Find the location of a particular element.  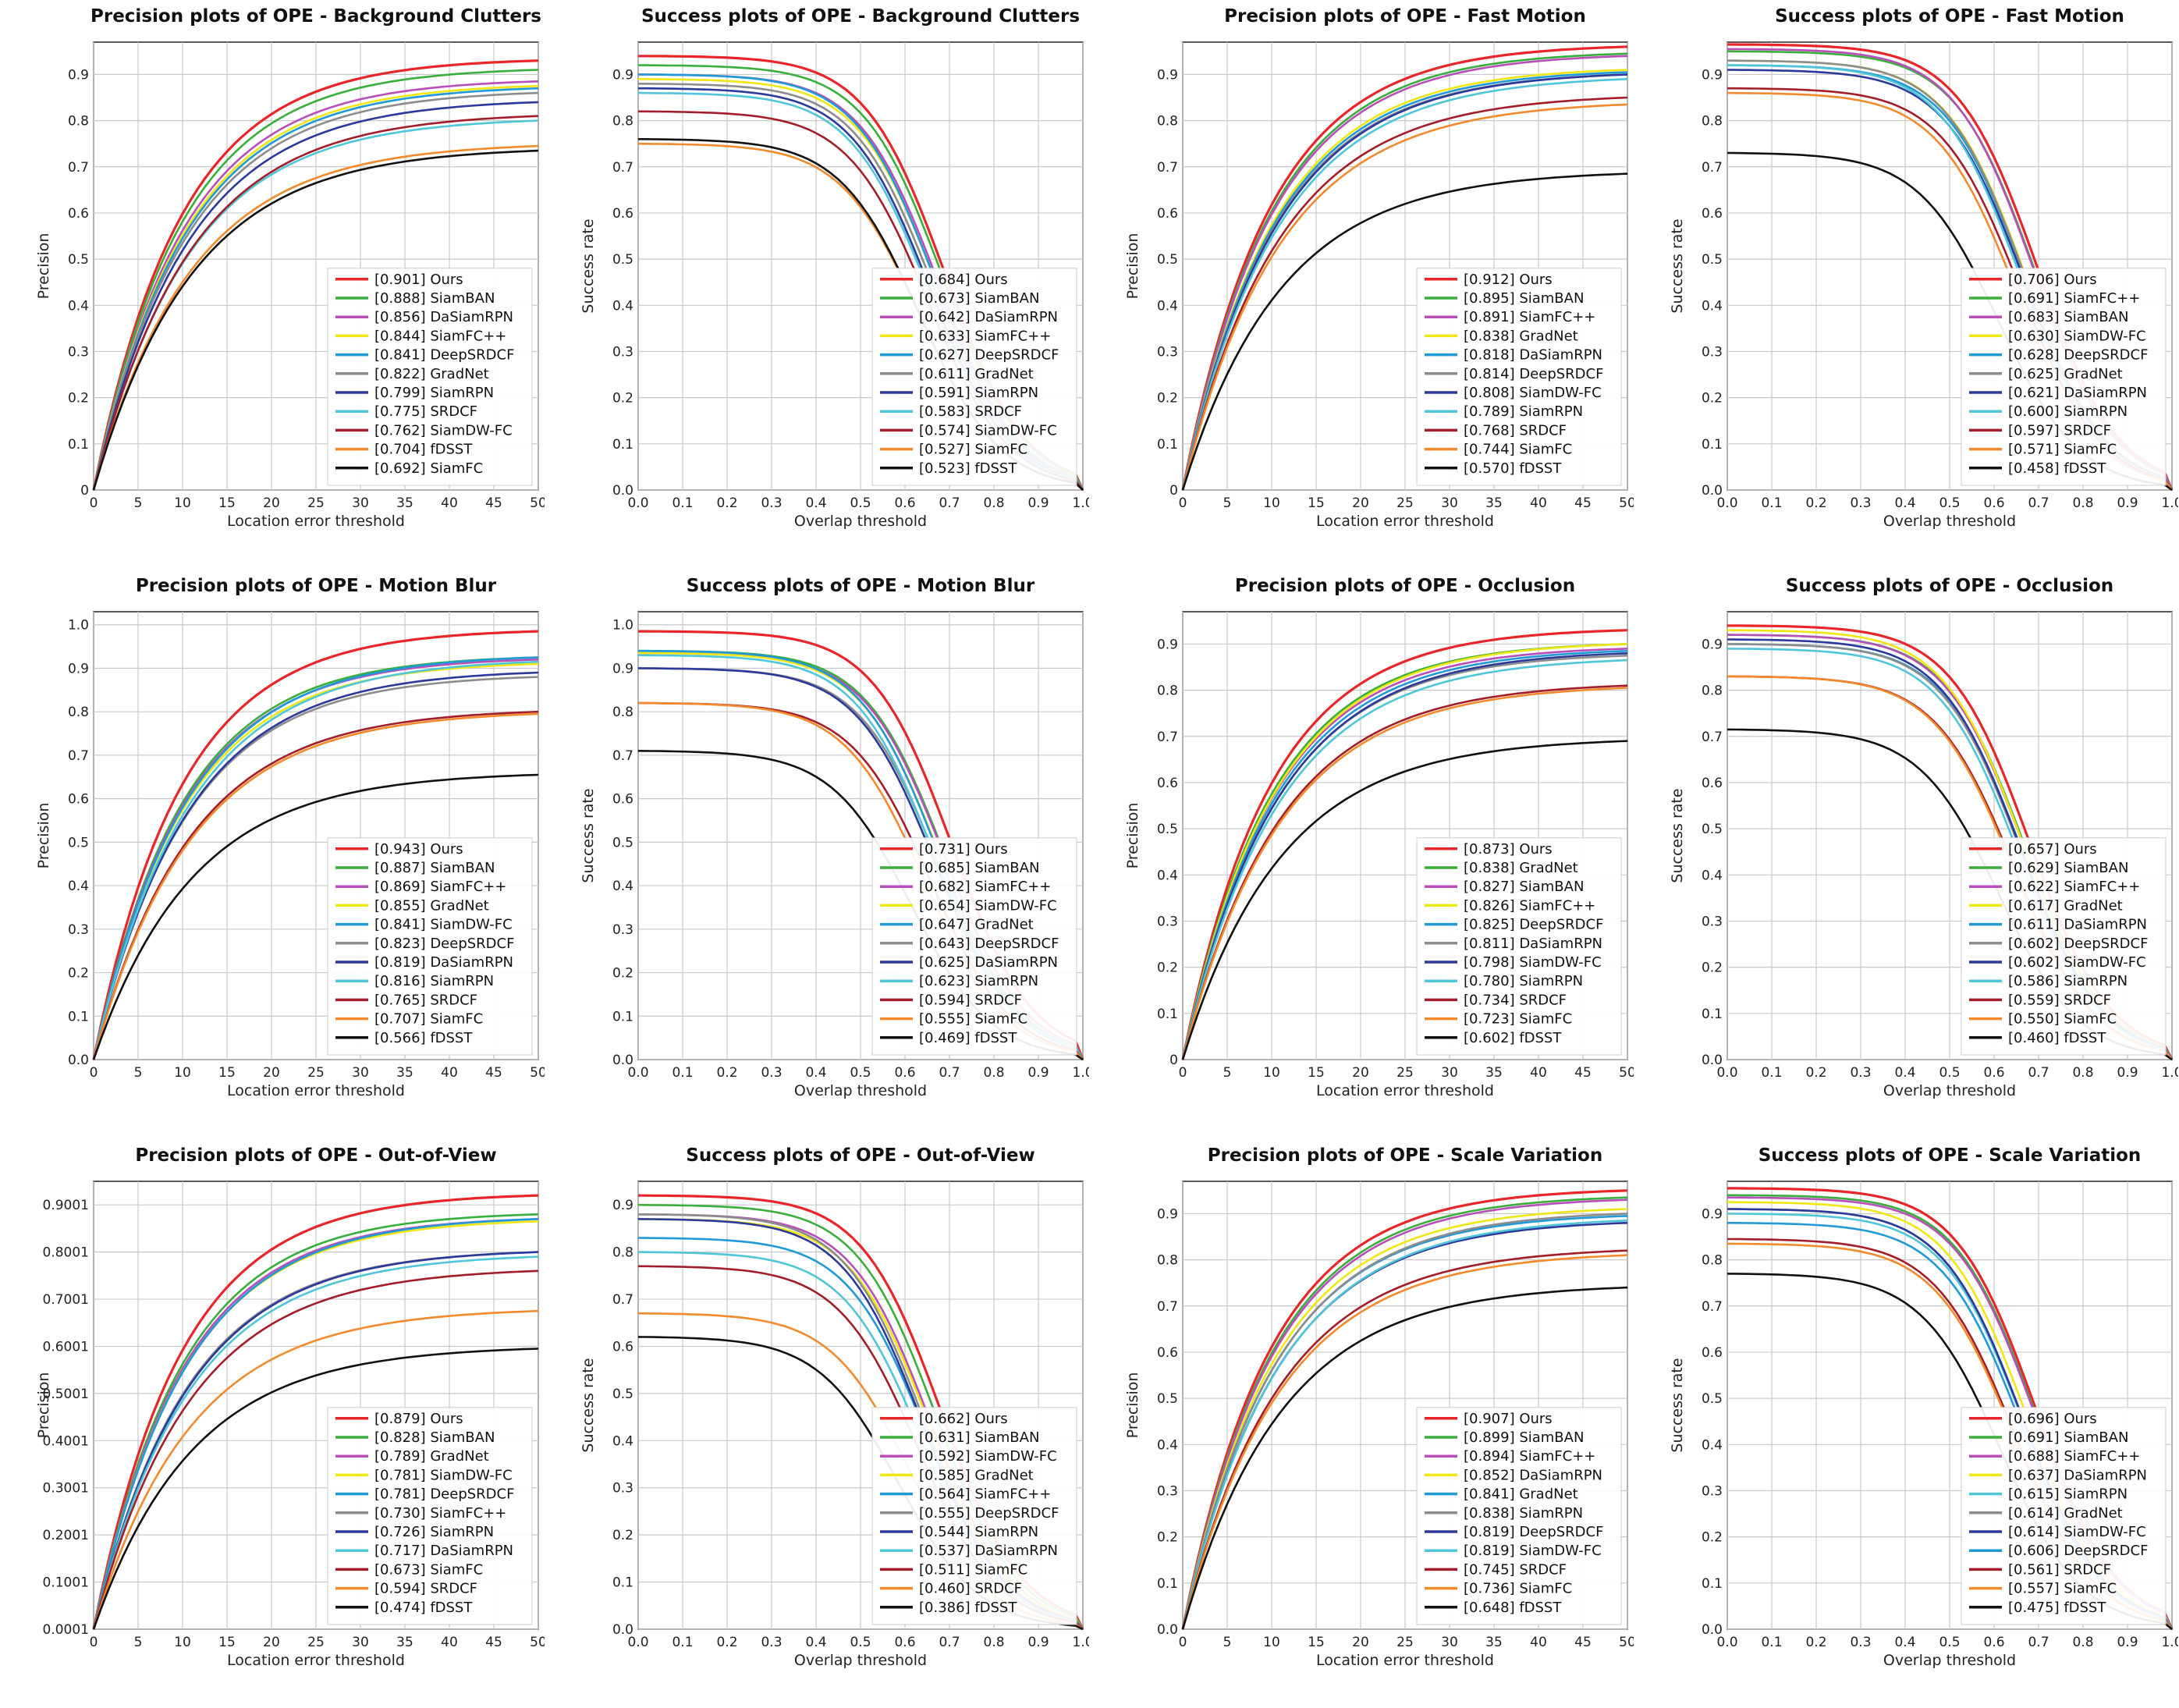

legend-entry: [0.894] SiamFC++ is located at coordinates (1529, 1456).